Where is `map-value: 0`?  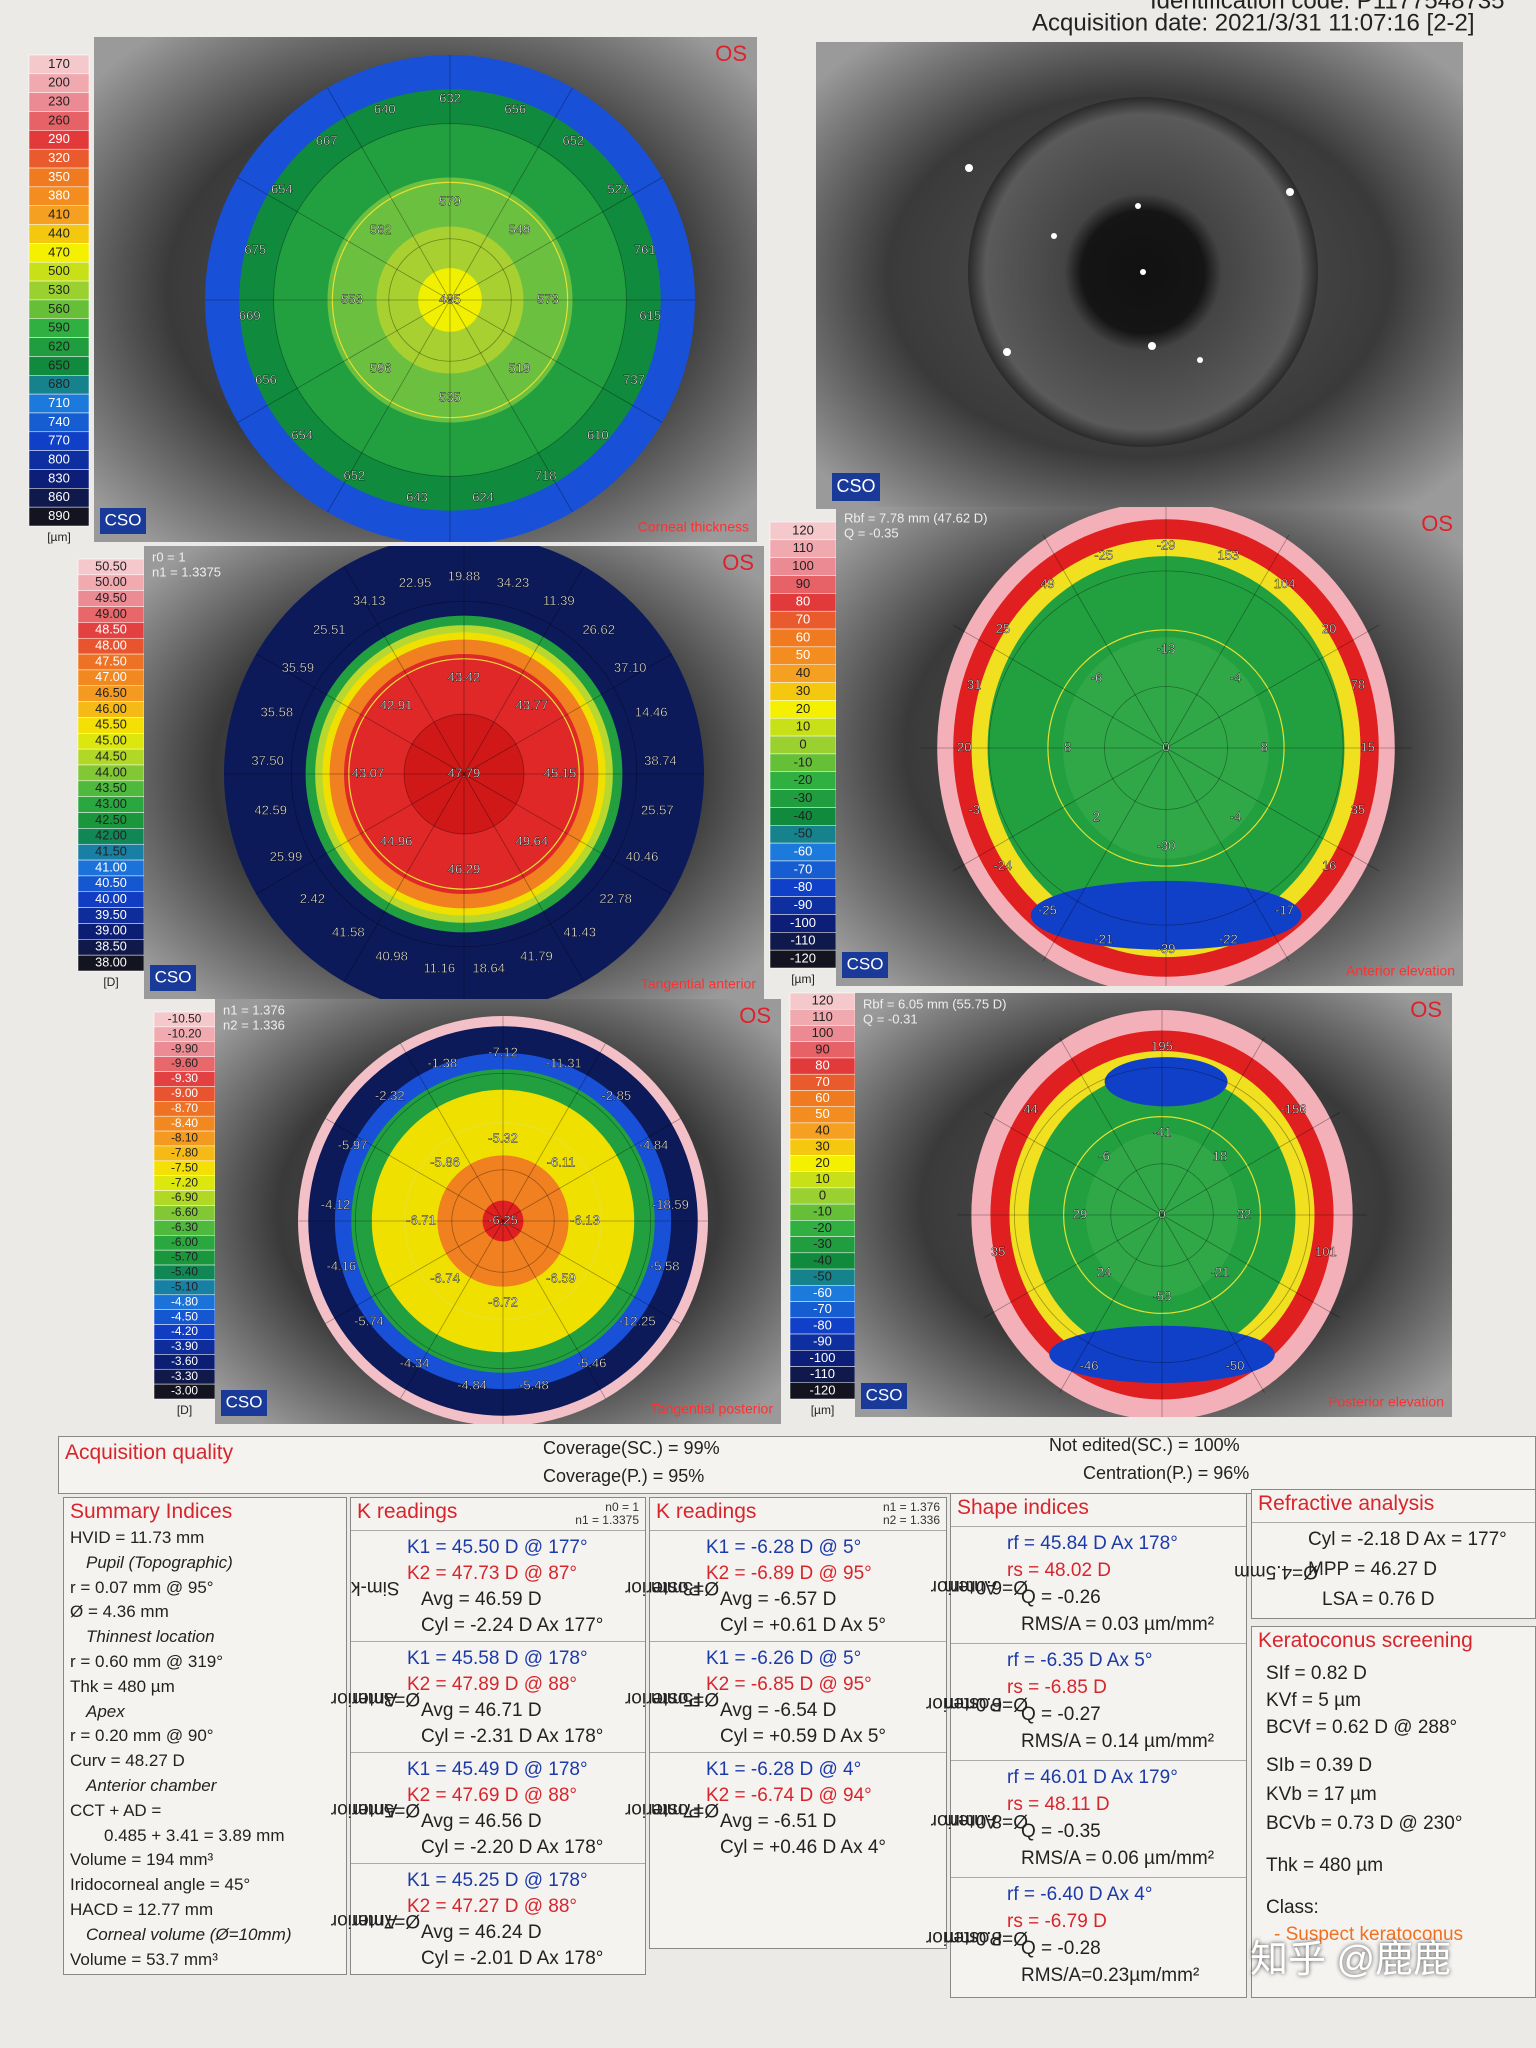 map-value: 0 is located at coordinates (1165, 746).